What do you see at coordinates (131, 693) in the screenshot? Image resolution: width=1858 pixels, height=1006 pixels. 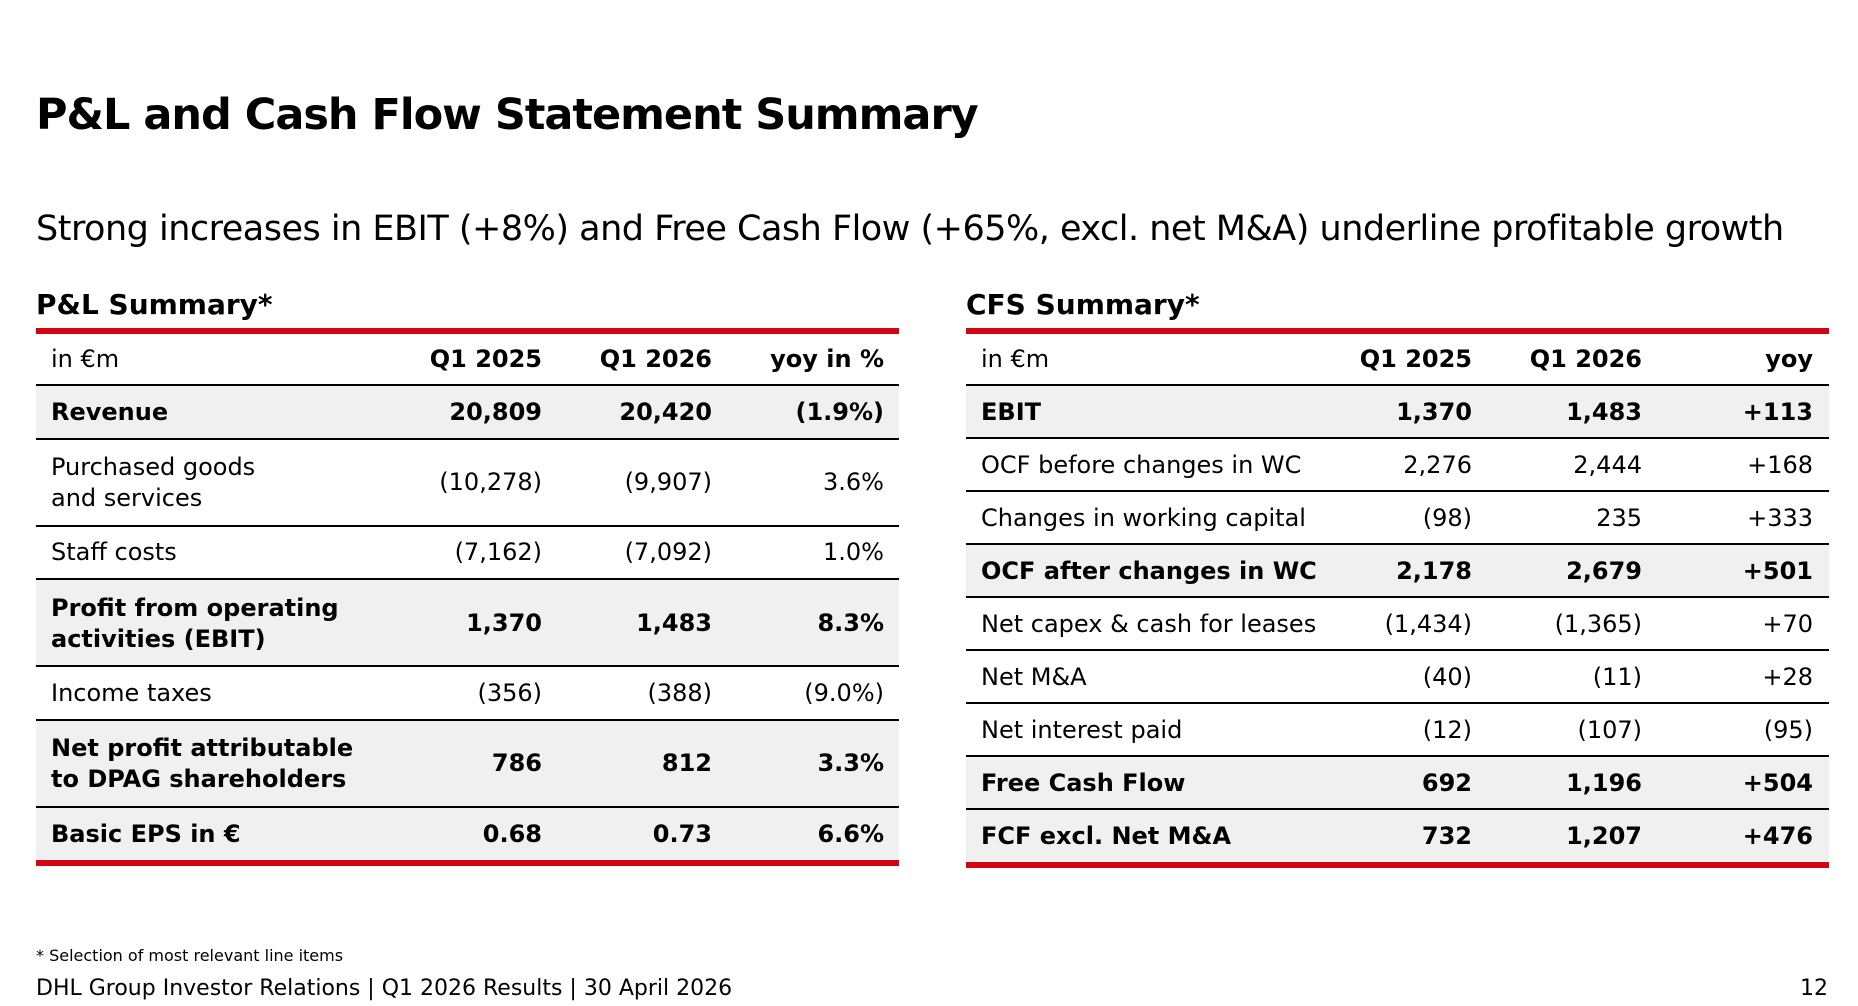 I see `row-label: Income taxes` at bounding box center [131, 693].